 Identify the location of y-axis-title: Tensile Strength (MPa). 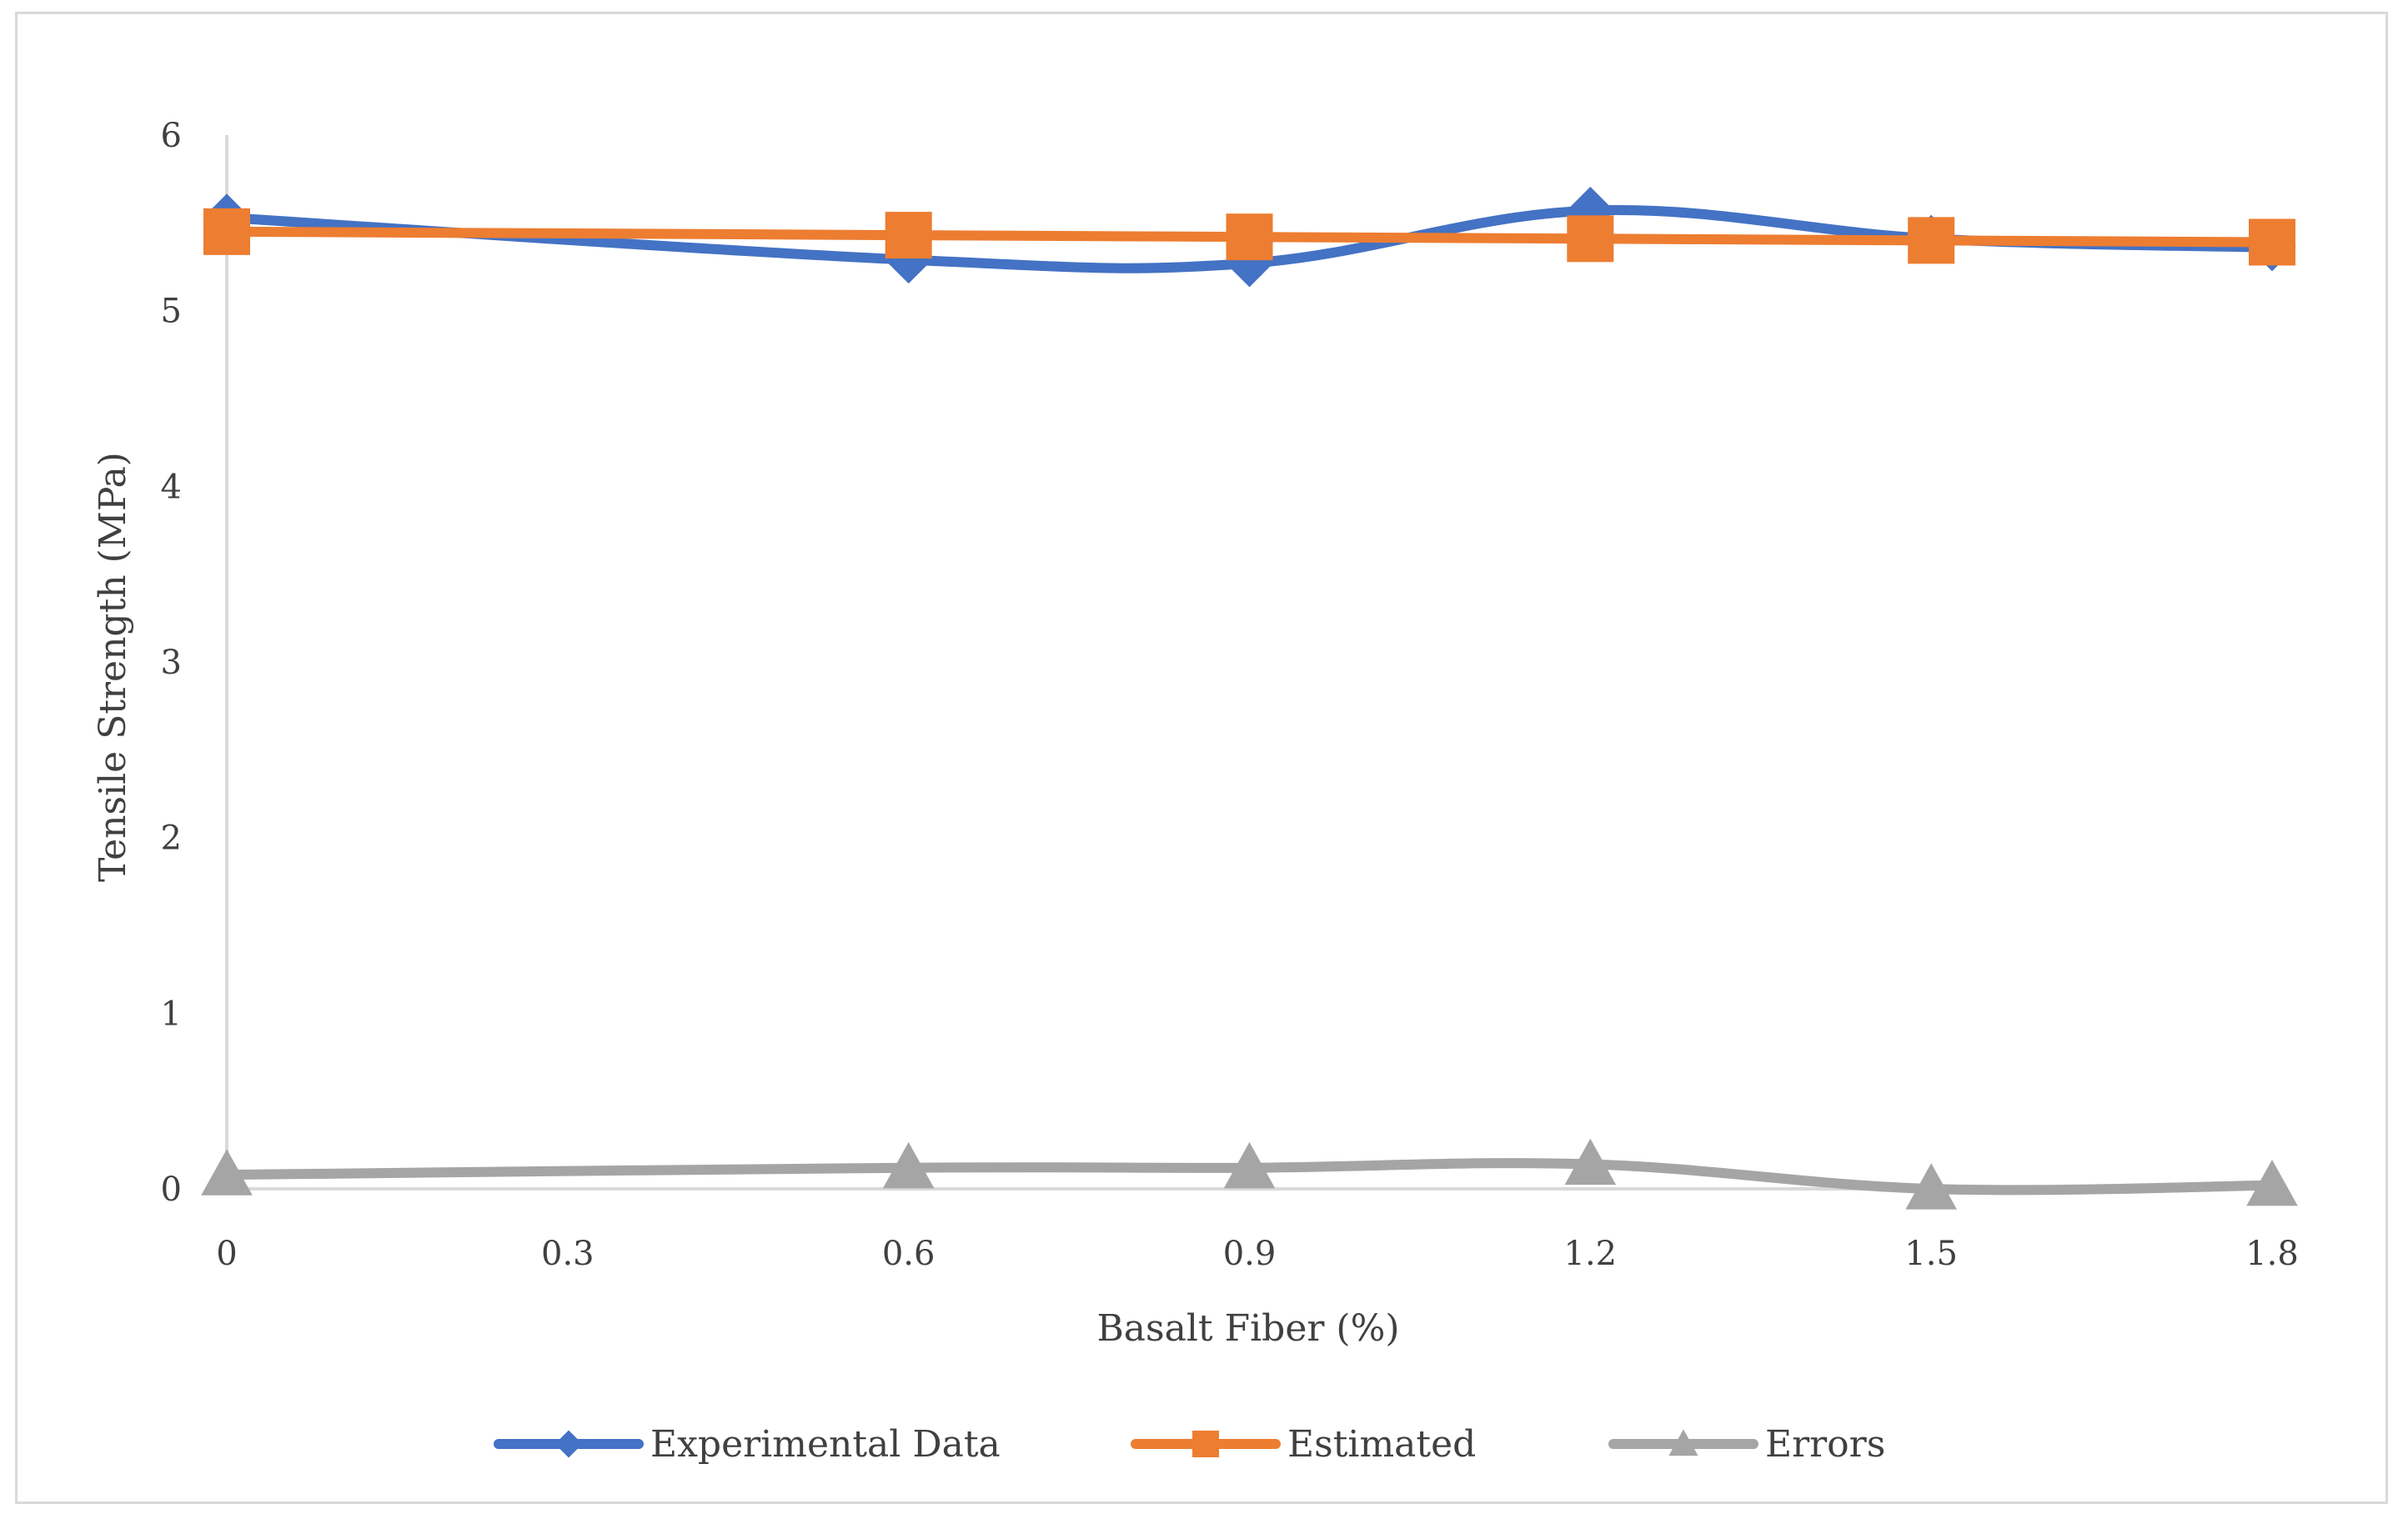
(113, 667).